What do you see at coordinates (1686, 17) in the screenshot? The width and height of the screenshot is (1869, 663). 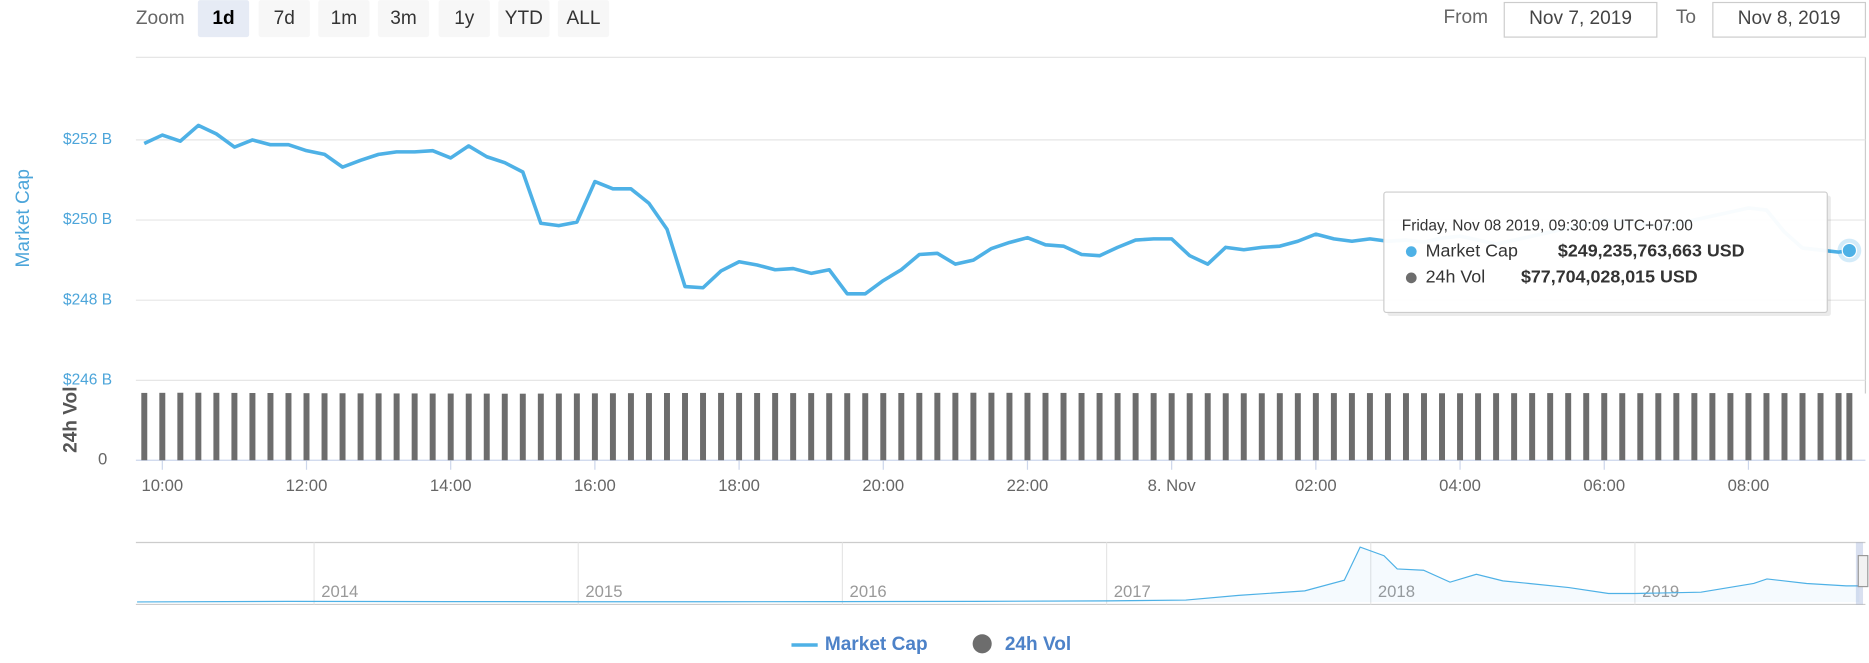 I see `to-label: To` at bounding box center [1686, 17].